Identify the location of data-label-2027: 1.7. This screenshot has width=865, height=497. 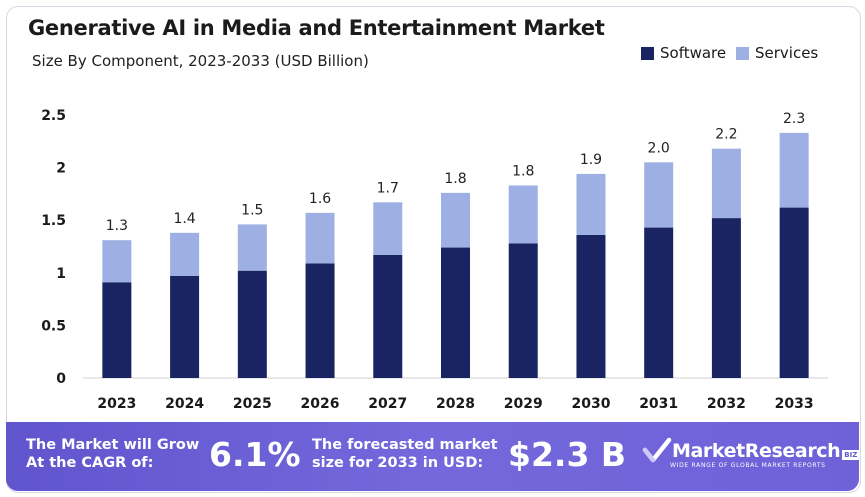
(388, 188).